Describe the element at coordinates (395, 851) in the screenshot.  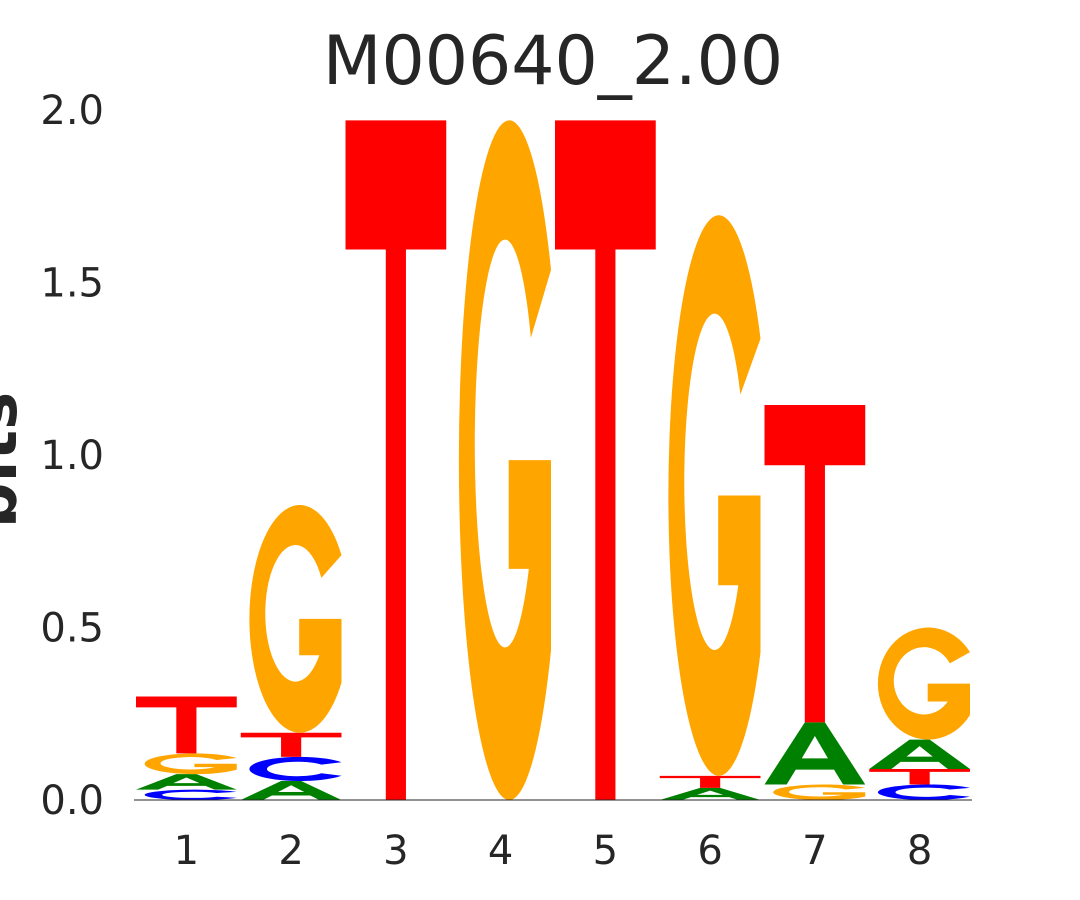
I see `x-tick-label: 3` at that location.